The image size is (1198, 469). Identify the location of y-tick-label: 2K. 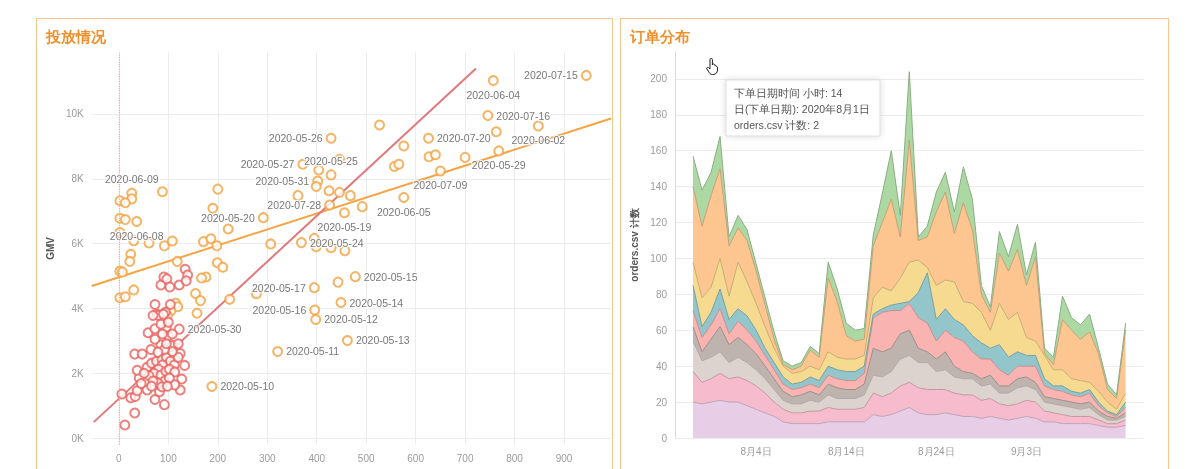
(78, 373).